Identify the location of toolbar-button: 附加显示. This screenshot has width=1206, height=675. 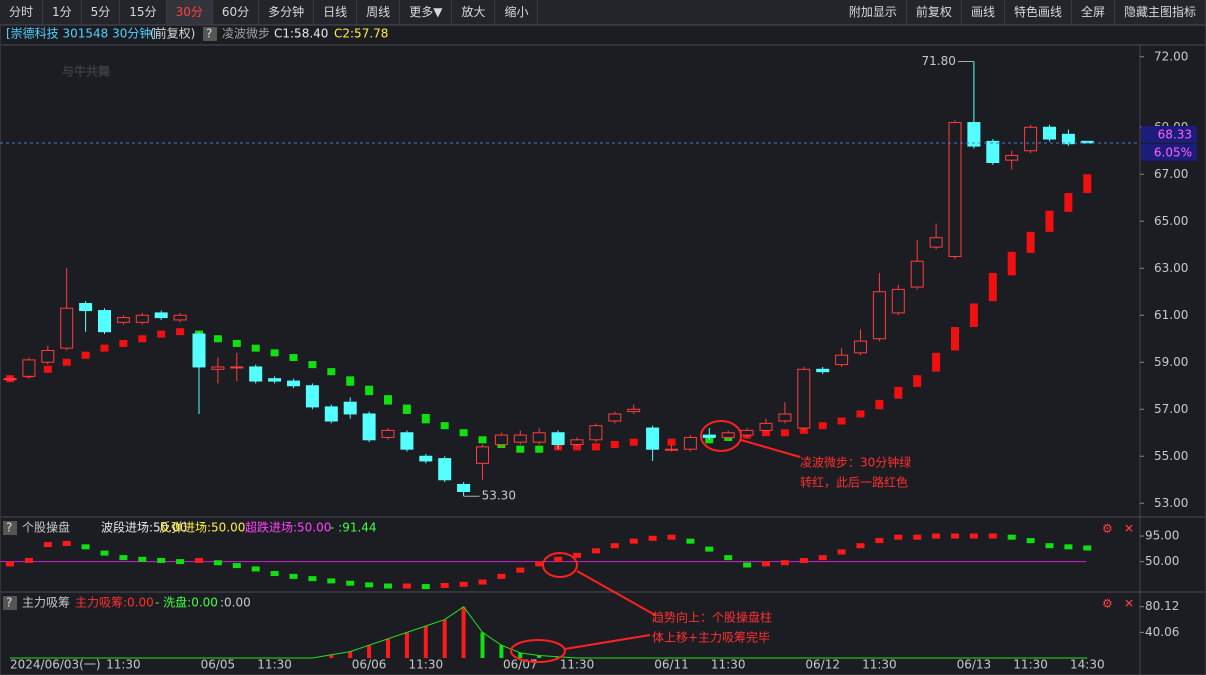
(873, 12).